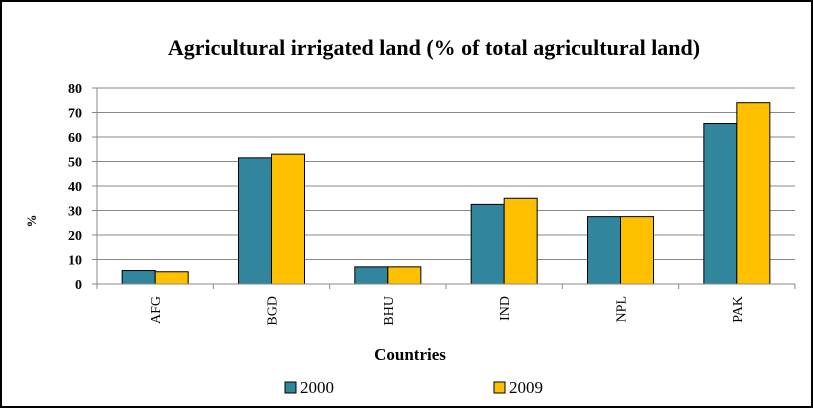  What do you see at coordinates (520, 241) in the screenshot?
I see `bar-ind-2009` at bounding box center [520, 241].